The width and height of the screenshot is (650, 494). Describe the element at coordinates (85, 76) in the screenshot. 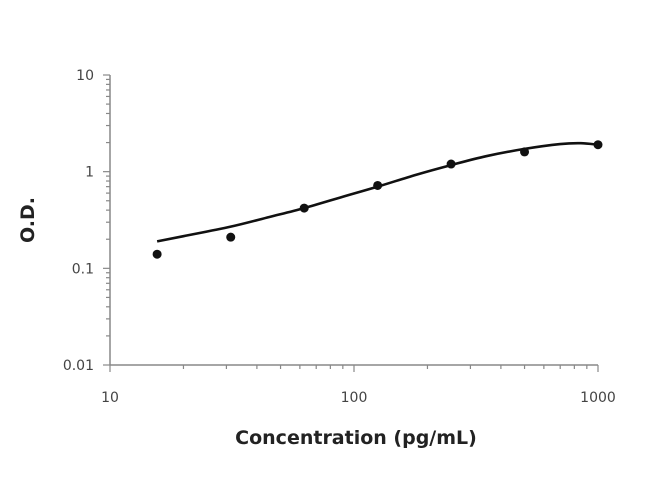

I see `y-tick-label: 10` at that location.